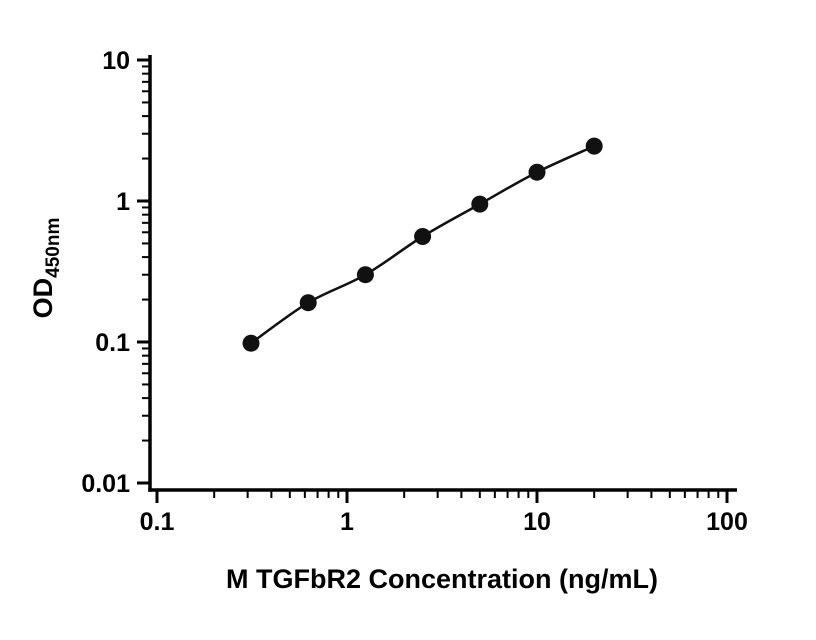 The width and height of the screenshot is (816, 640). What do you see at coordinates (116, 61) in the screenshot?
I see `y-tick-label: 10` at bounding box center [116, 61].